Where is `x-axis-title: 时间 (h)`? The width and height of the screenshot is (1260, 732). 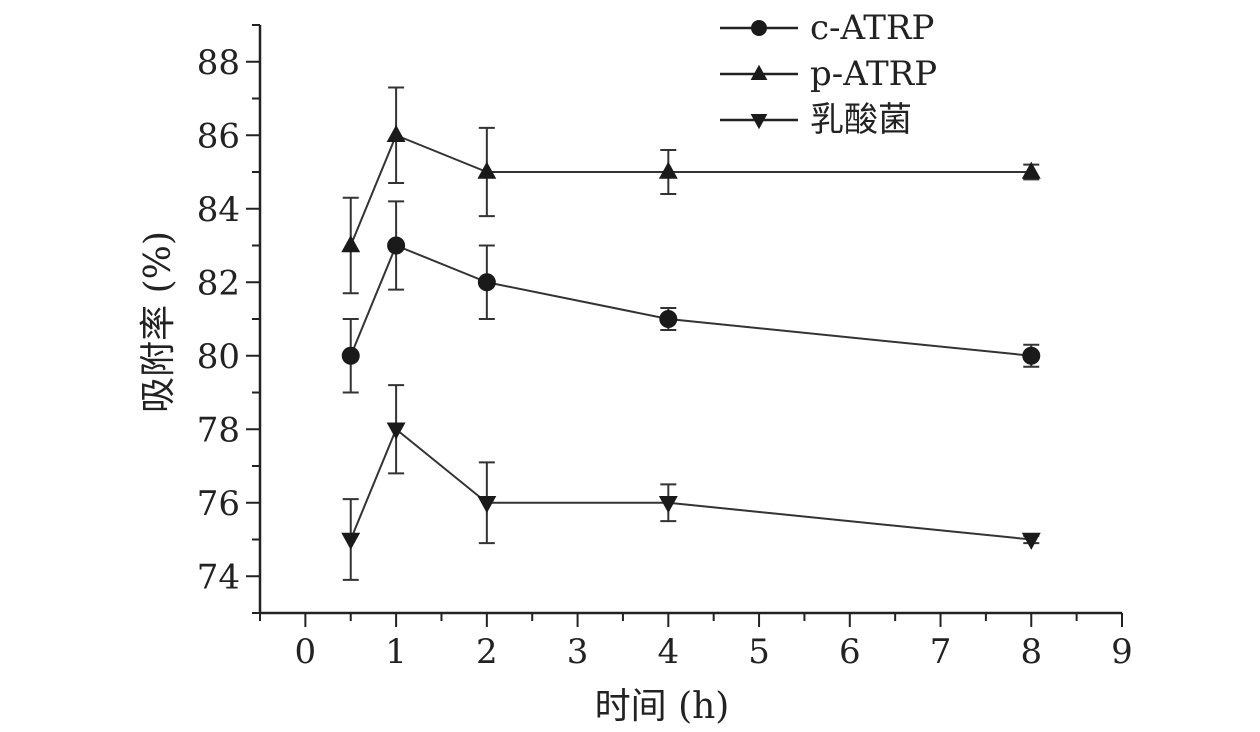 x-axis-title: 时间 (h) is located at coordinates (662, 706).